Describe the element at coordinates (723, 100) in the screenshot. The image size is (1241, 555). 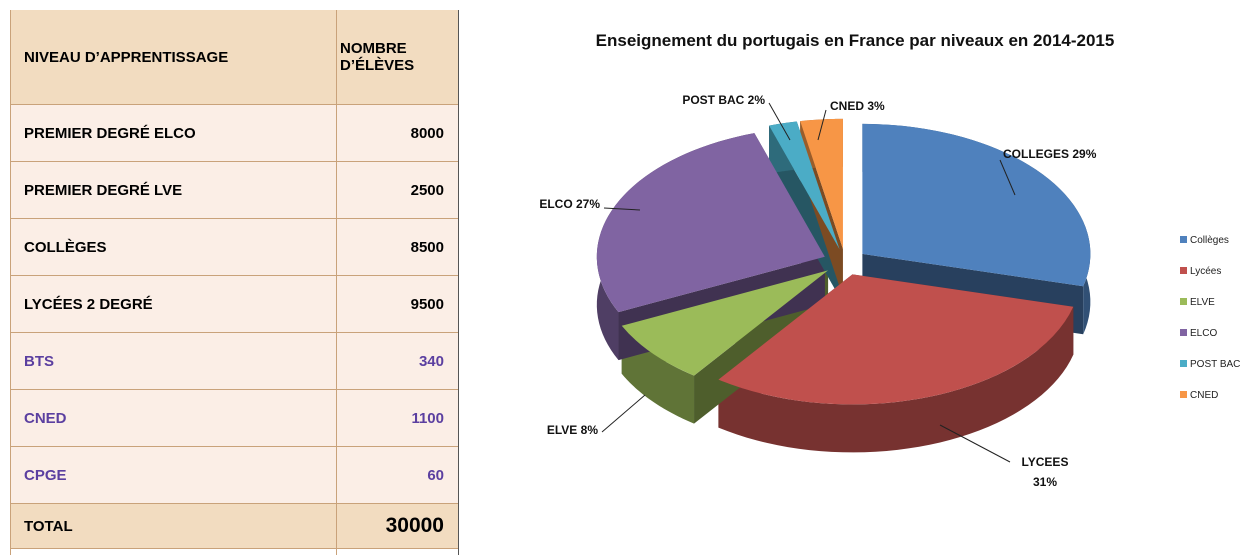
I see `data-label: POST BAC 2%` at that location.